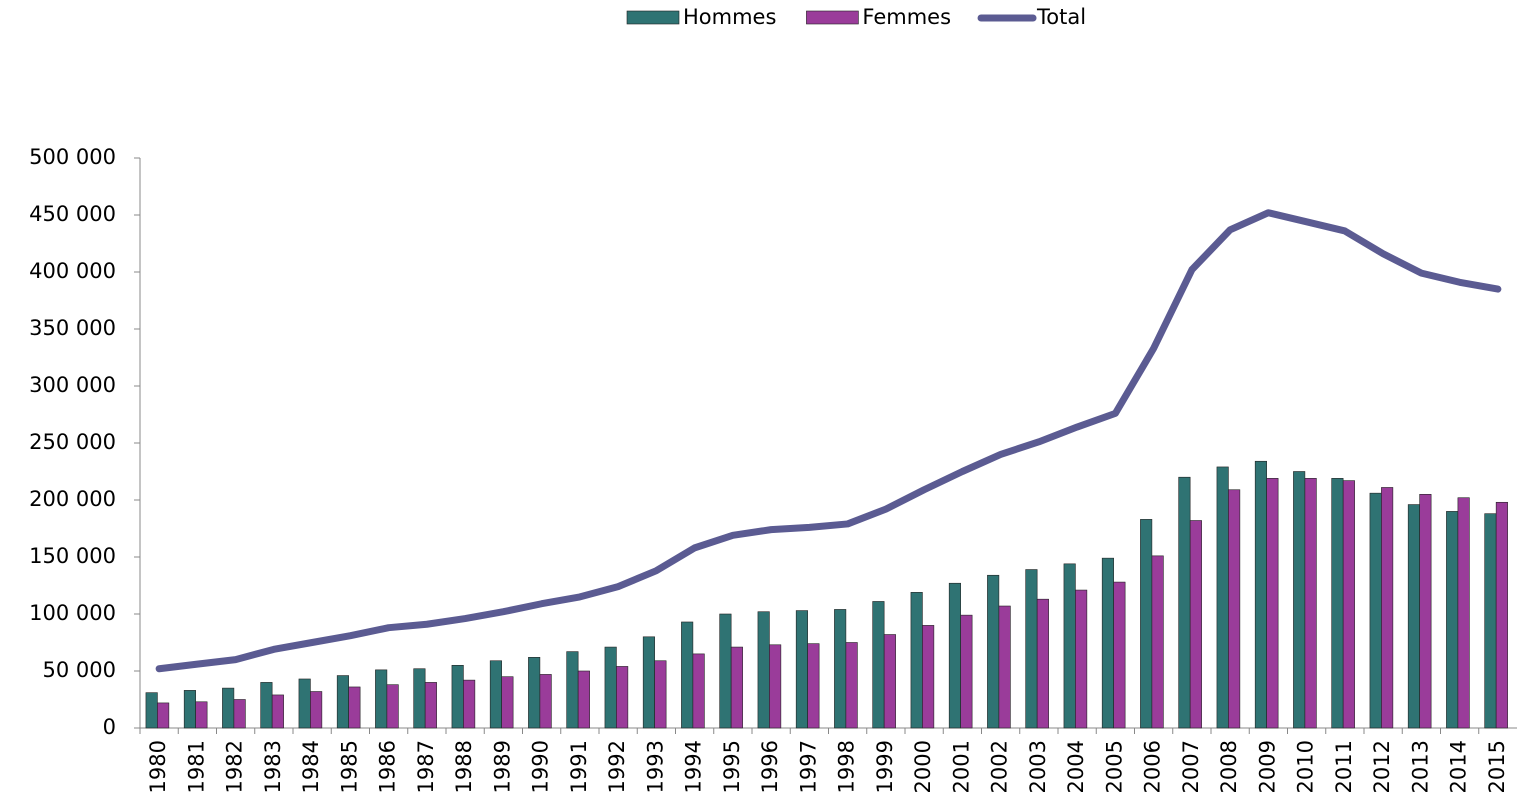 The image size is (1519, 807). I want to click on y-tick-label: 350 000, so click(72, 328).